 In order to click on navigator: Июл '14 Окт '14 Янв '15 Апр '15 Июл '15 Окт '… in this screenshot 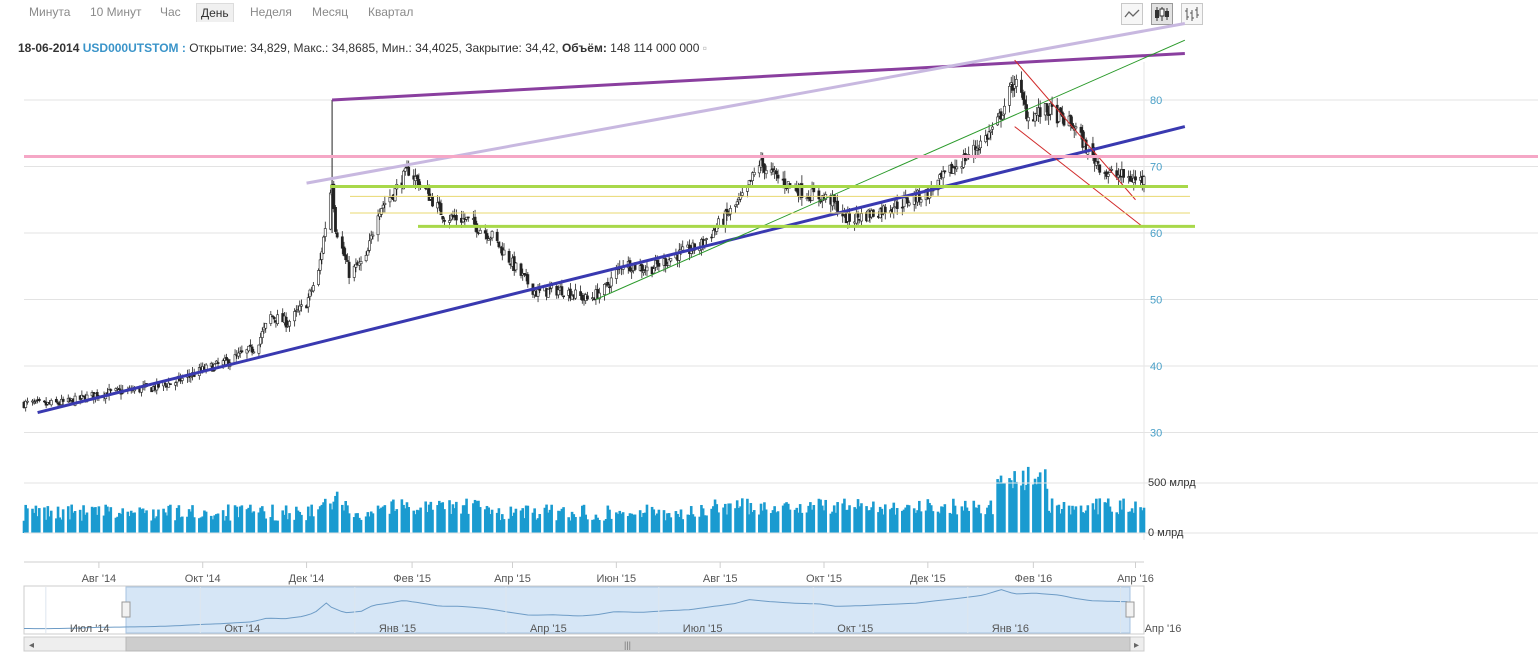, I will do `click(602, 610)`.